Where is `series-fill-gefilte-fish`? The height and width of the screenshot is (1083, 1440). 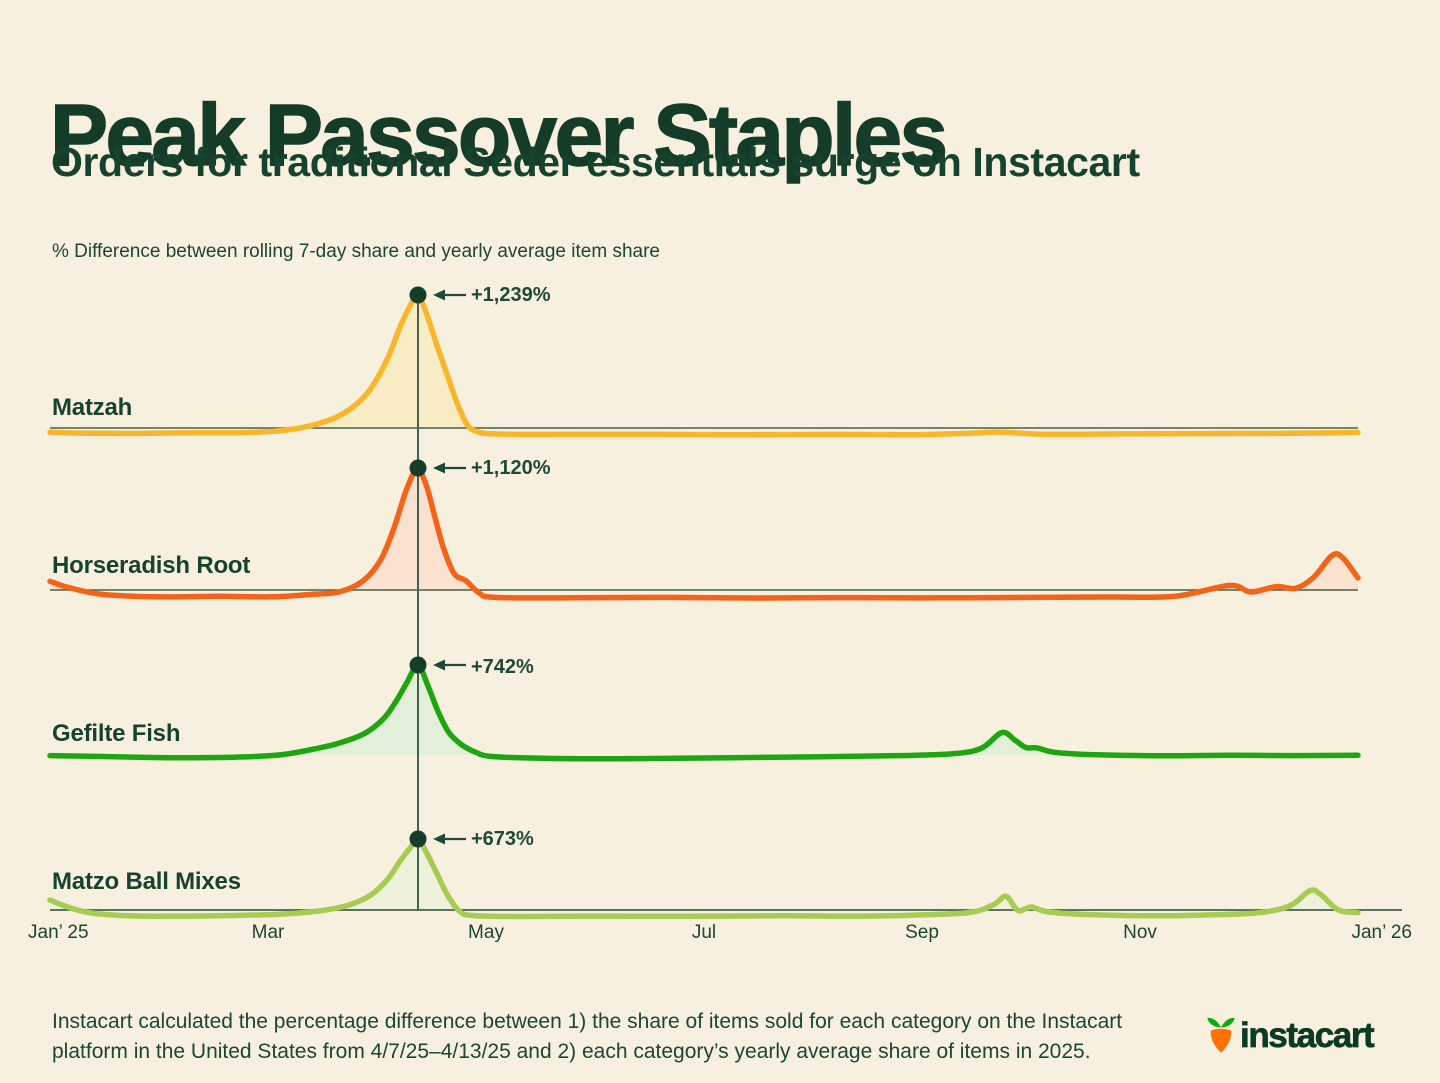
series-fill-gefilte-fish is located at coordinates (704, 710).